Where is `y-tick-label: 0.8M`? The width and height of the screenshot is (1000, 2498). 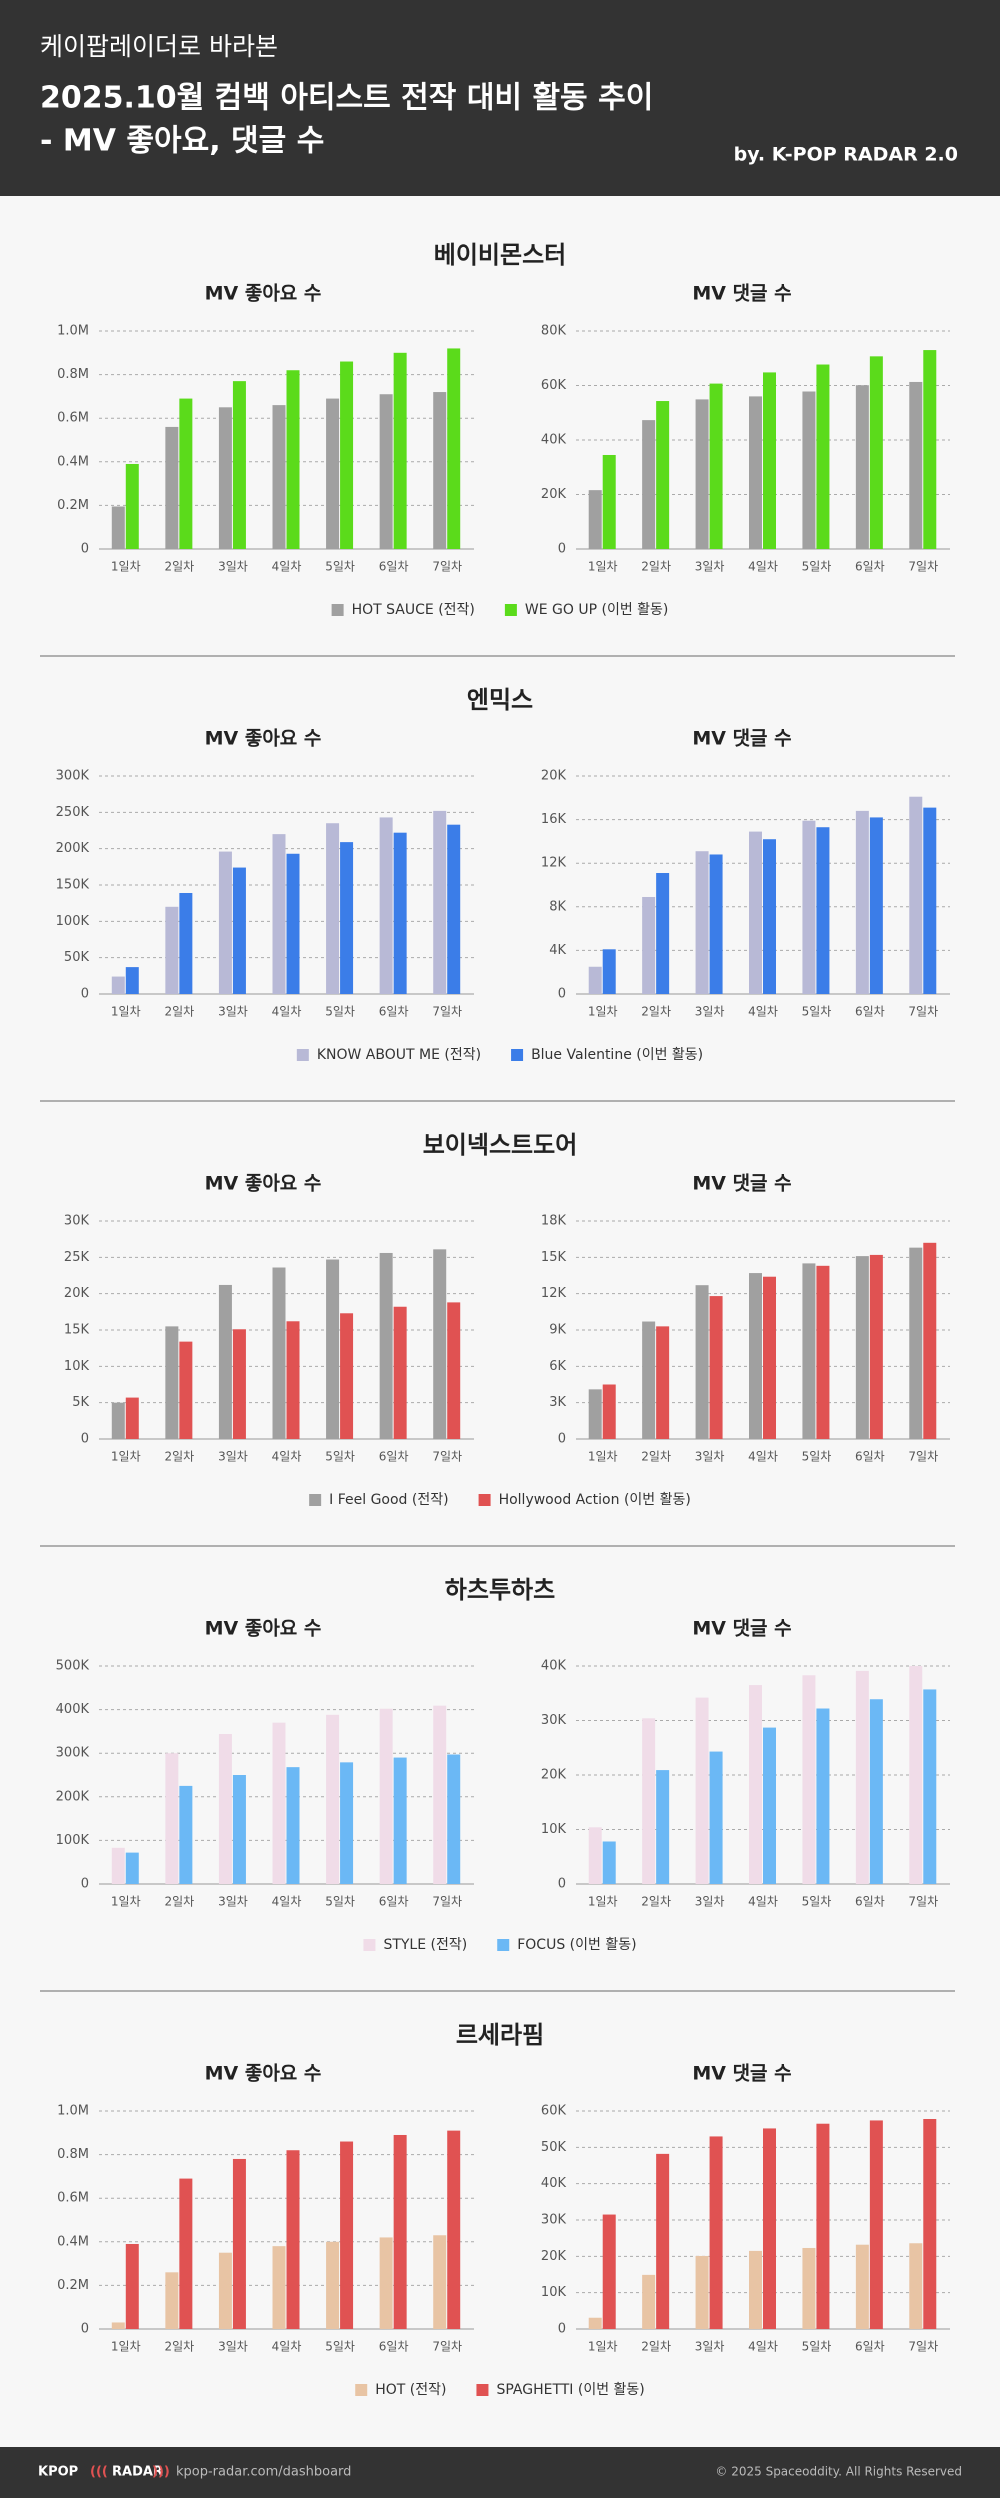
y-tick-label: 0.8M is located at coordinates (73, 2154).